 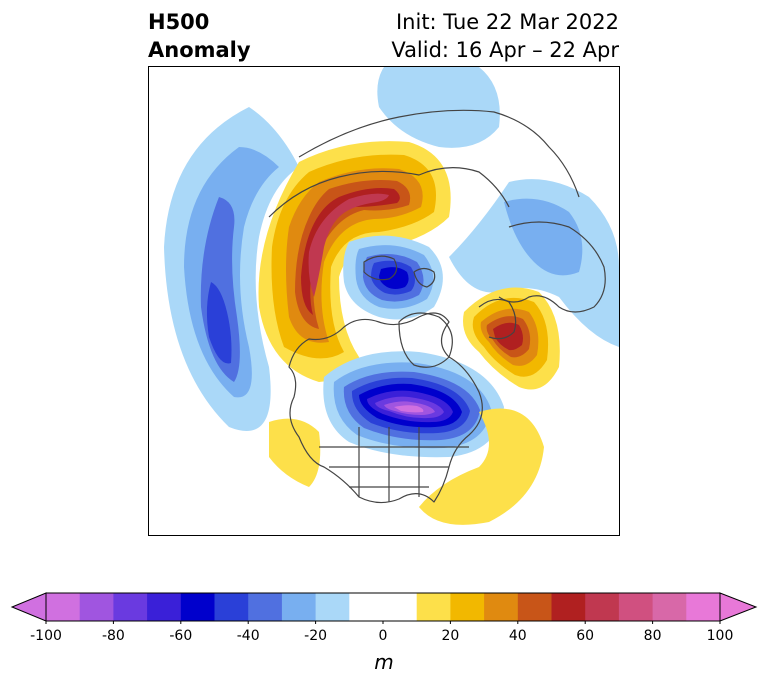 What do you see at coordinates (413, 404) in the screenshot?
I see `hudson-bay-negative-anomaly` at bounding box center [413, 404].